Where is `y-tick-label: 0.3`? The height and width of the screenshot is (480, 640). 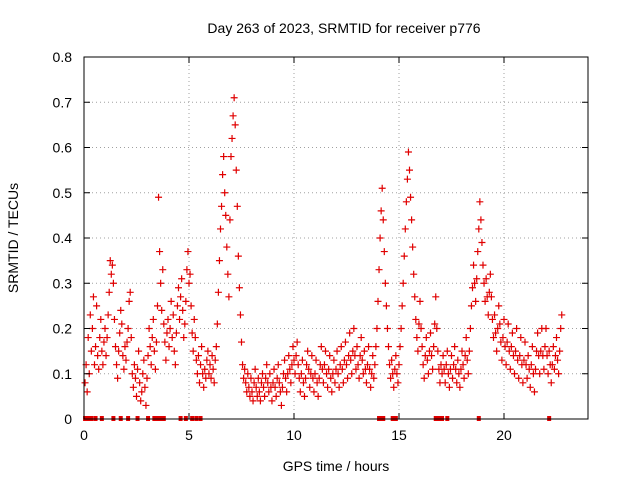
y-tick-label: 0.3 is located at coordinates (63, 283).